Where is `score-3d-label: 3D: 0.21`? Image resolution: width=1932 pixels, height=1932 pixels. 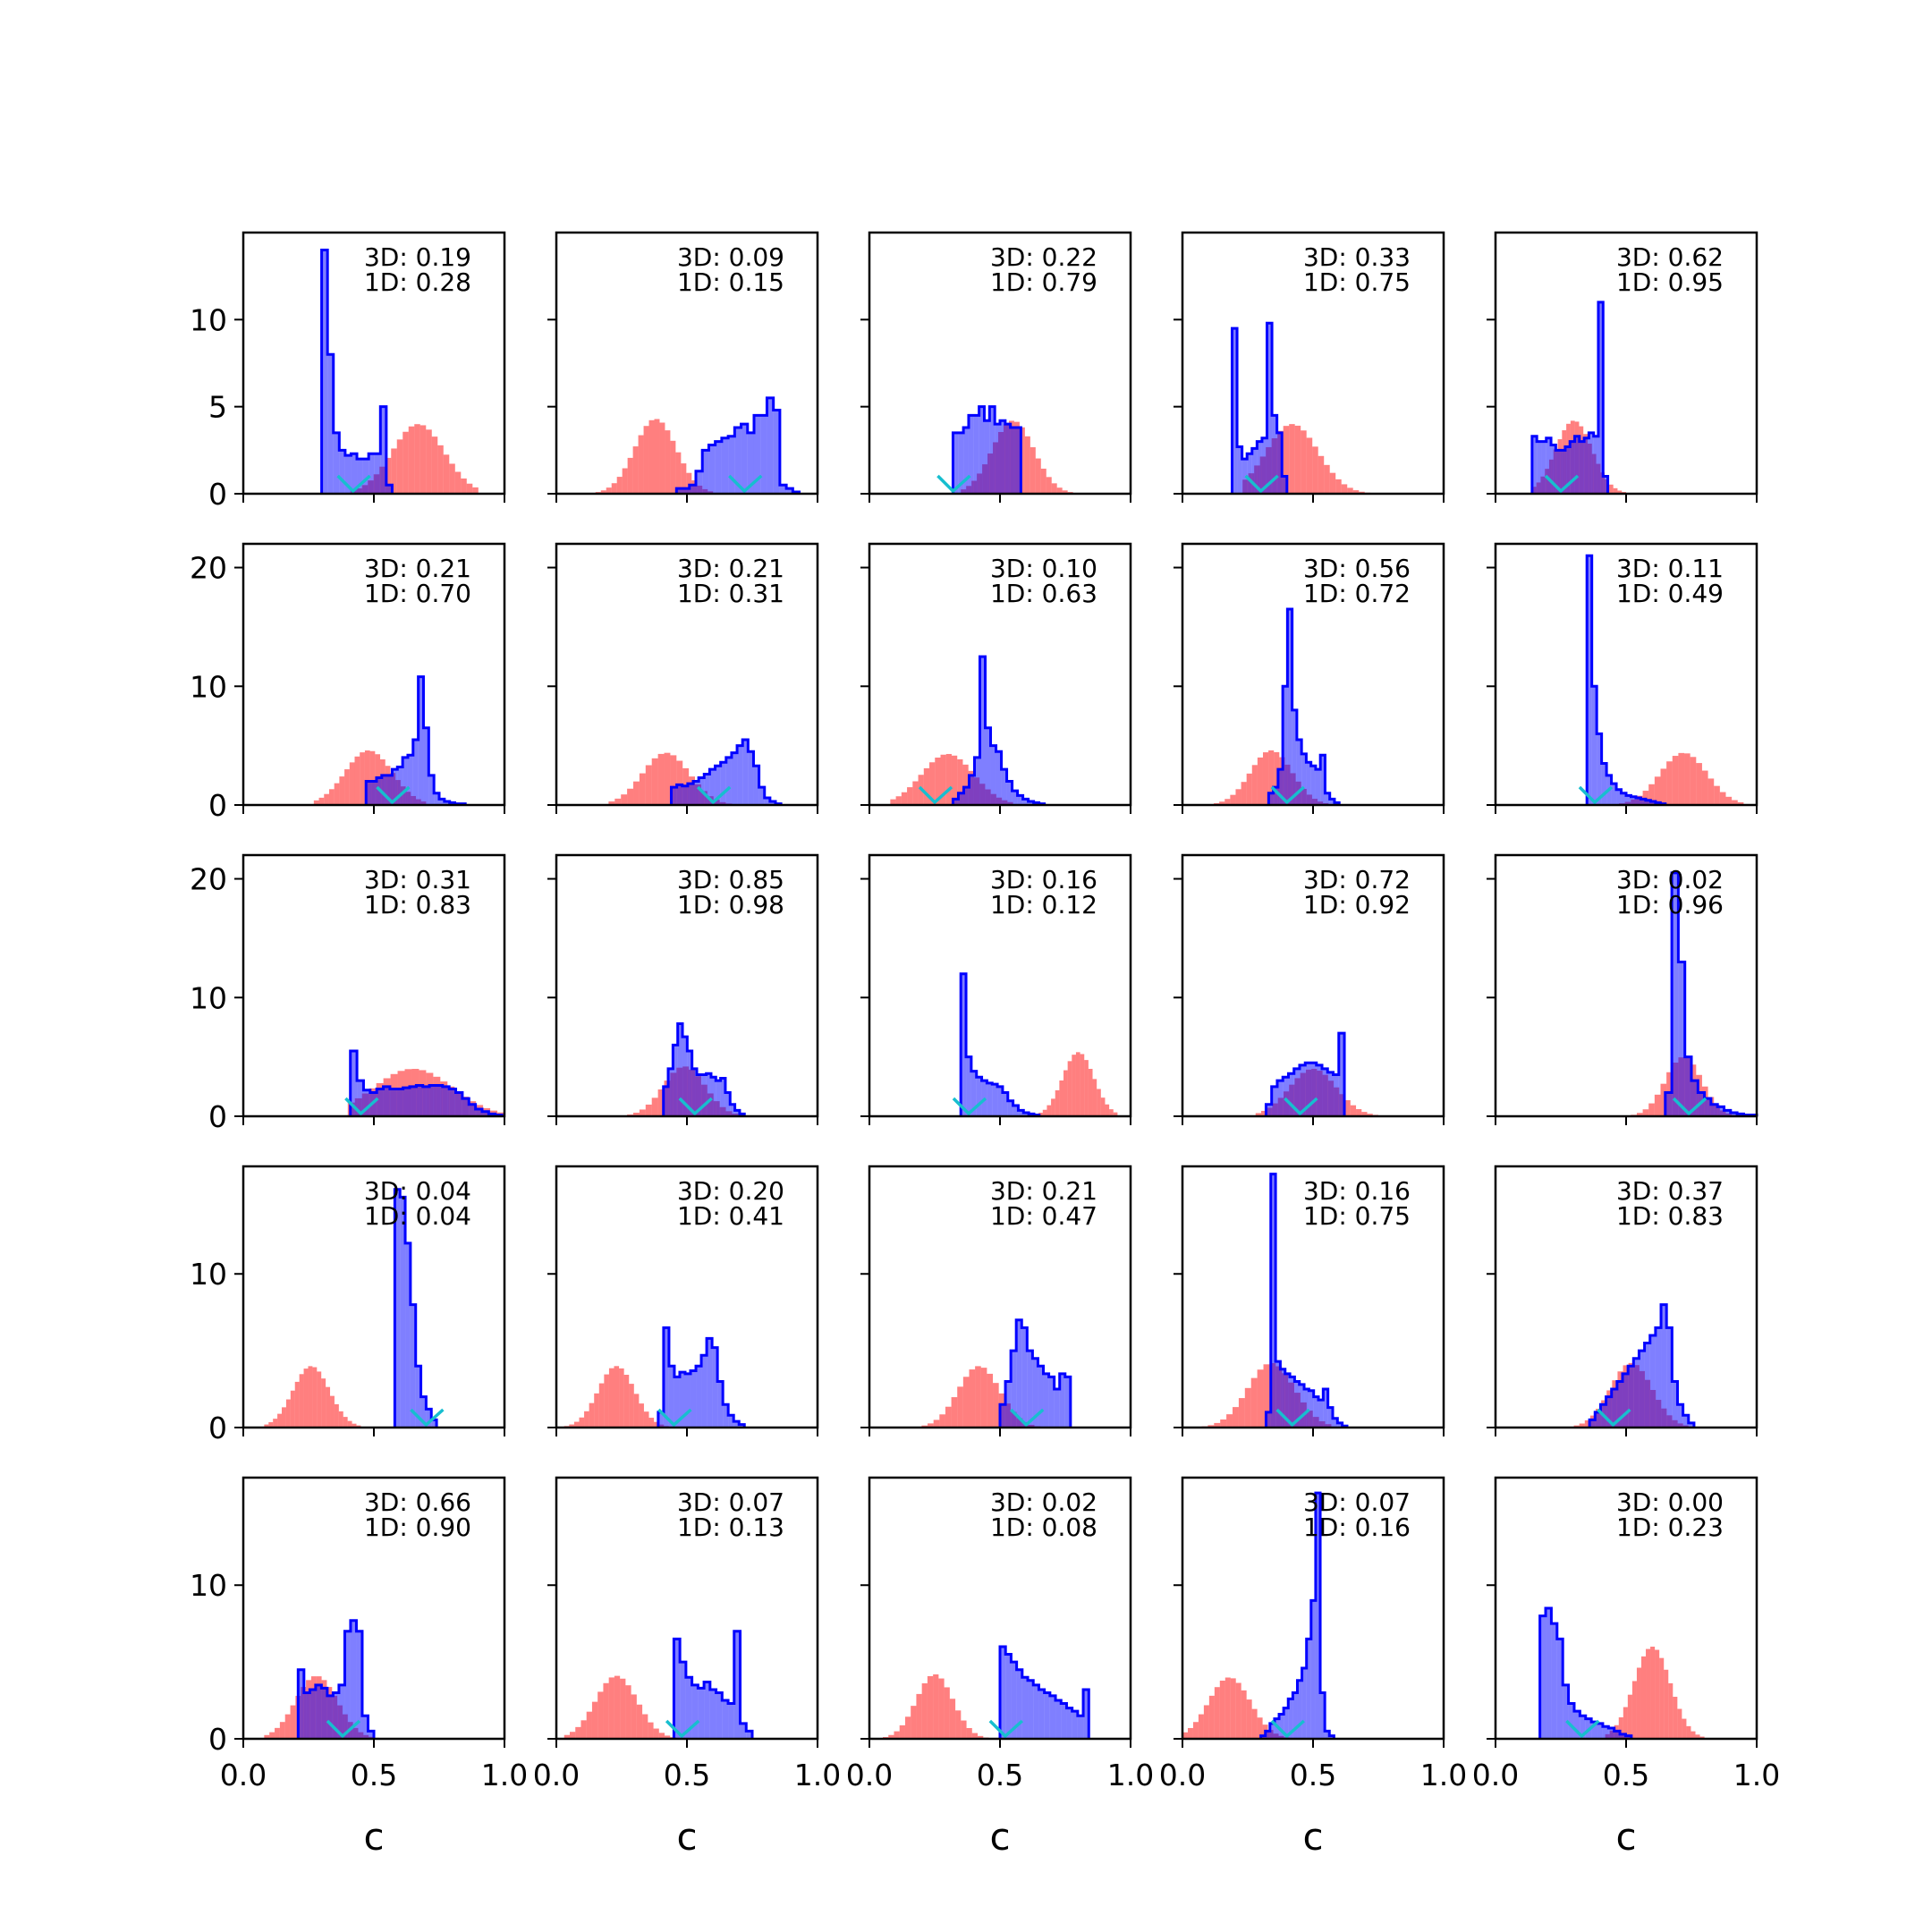
score-3d-label: 3D: 0.21 is located at coordinates (1043, 1191).